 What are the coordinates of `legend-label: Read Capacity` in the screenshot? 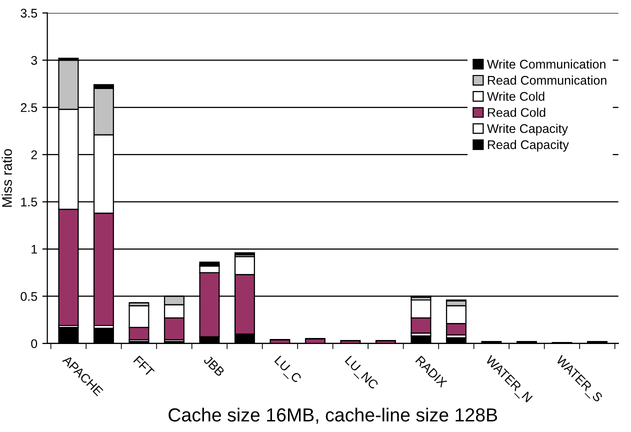 It's located at (528, 146).